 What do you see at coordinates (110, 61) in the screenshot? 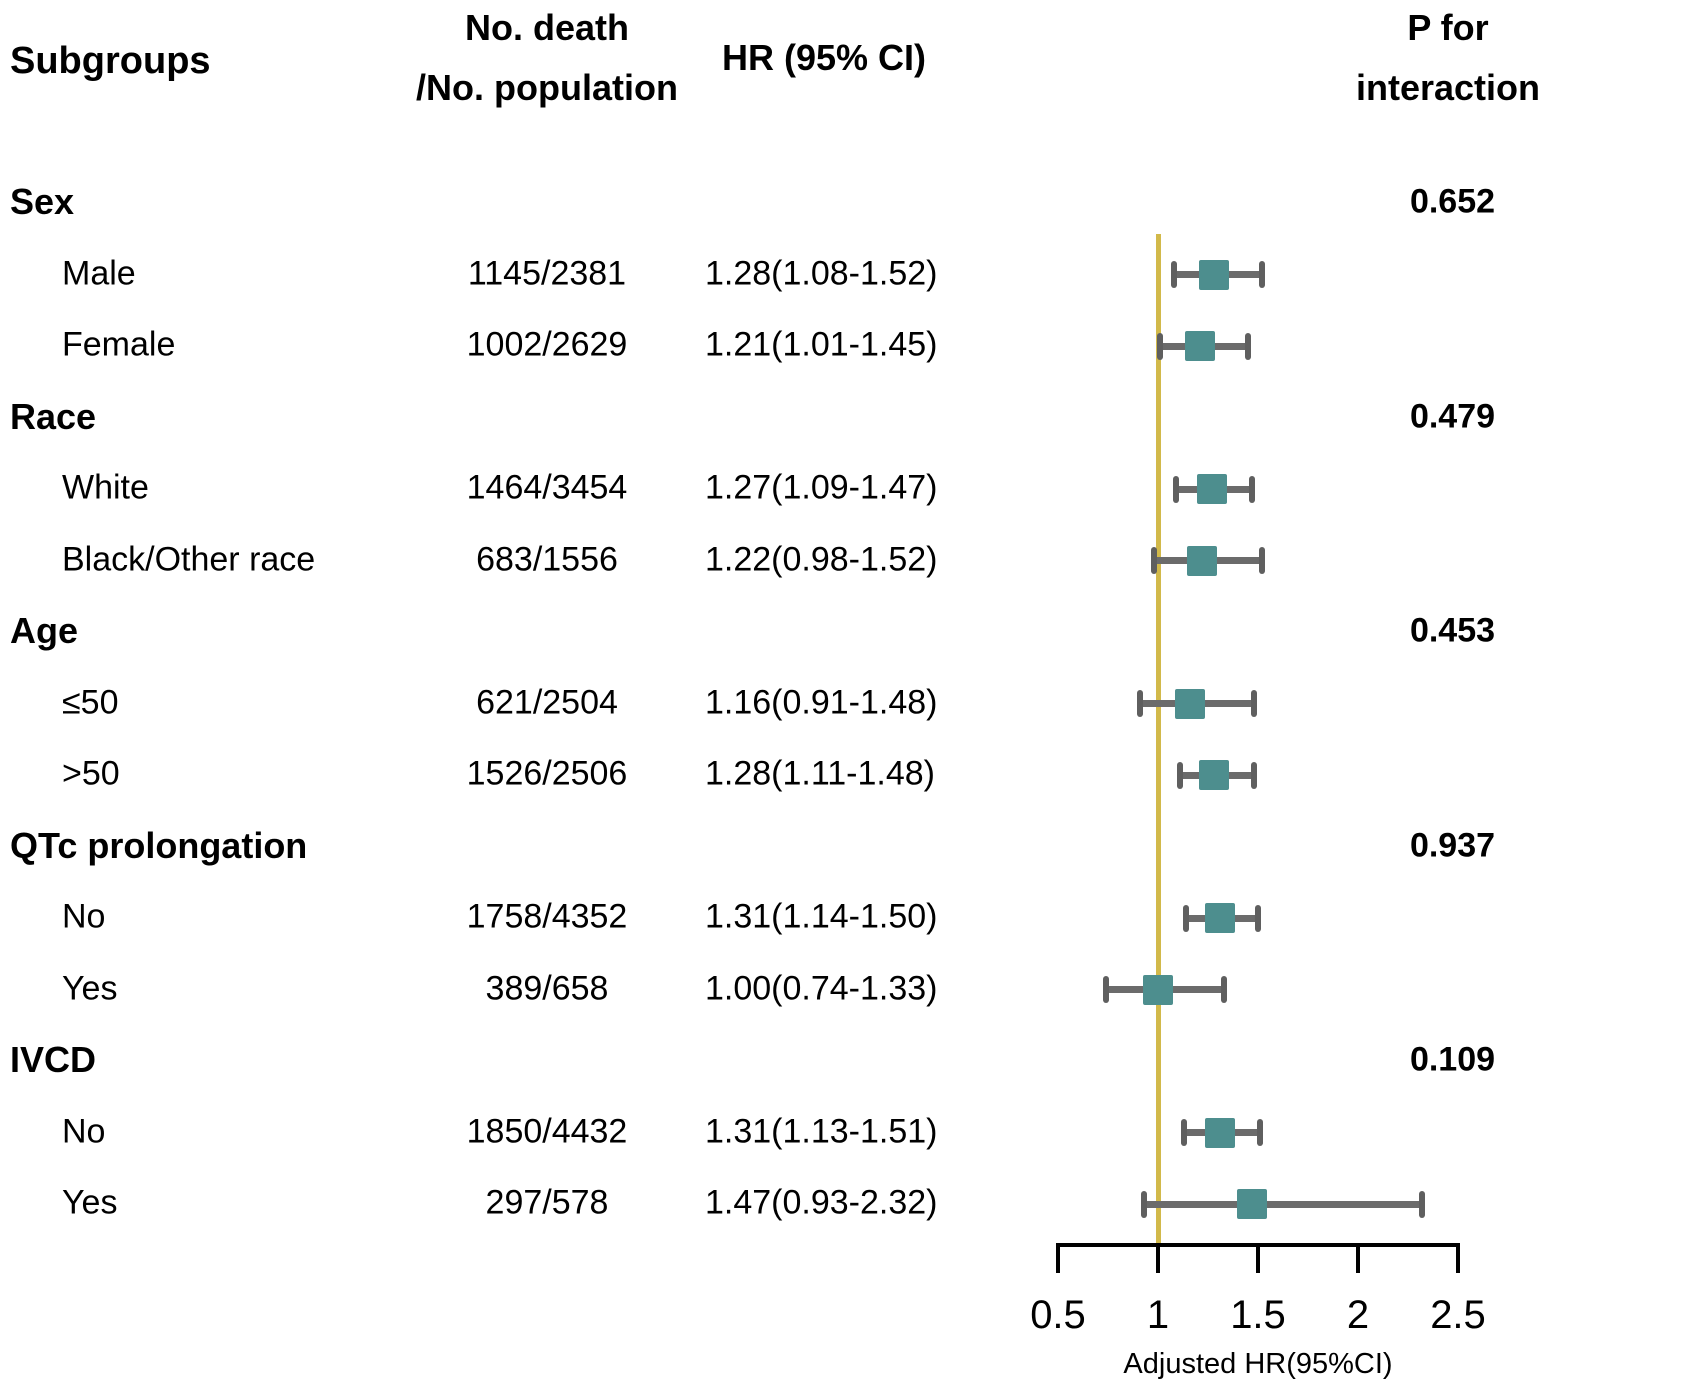
I see `column-header-subgroups: Subgroups` at bounding box center [110, 61].